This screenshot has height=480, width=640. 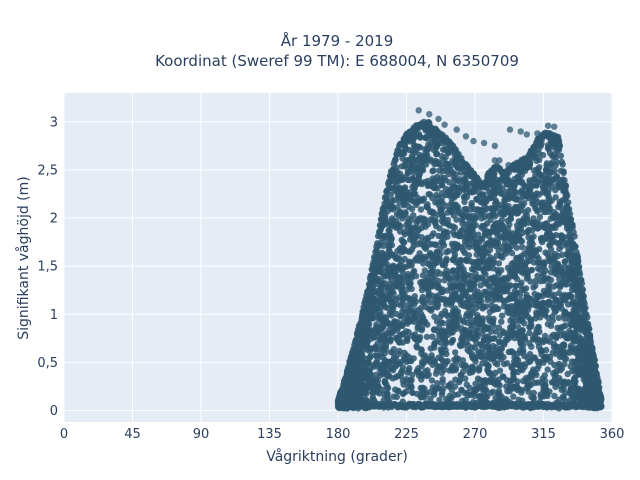 I want to click on chart-title-line1: År 1979 - 2019, so click(x=337, y=40).